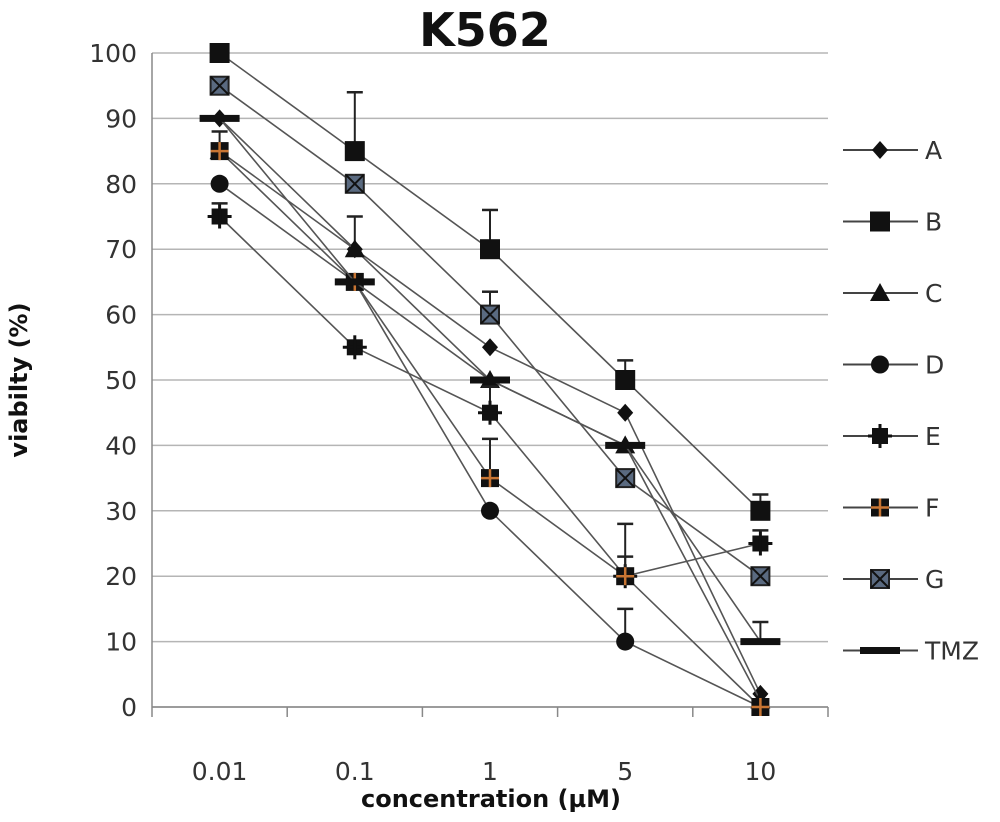 This screenshot has height=822, width=1000. Describe the element at coordinates (121, 315) in the screenshot. I see `y-tick-label: 60` at that location.